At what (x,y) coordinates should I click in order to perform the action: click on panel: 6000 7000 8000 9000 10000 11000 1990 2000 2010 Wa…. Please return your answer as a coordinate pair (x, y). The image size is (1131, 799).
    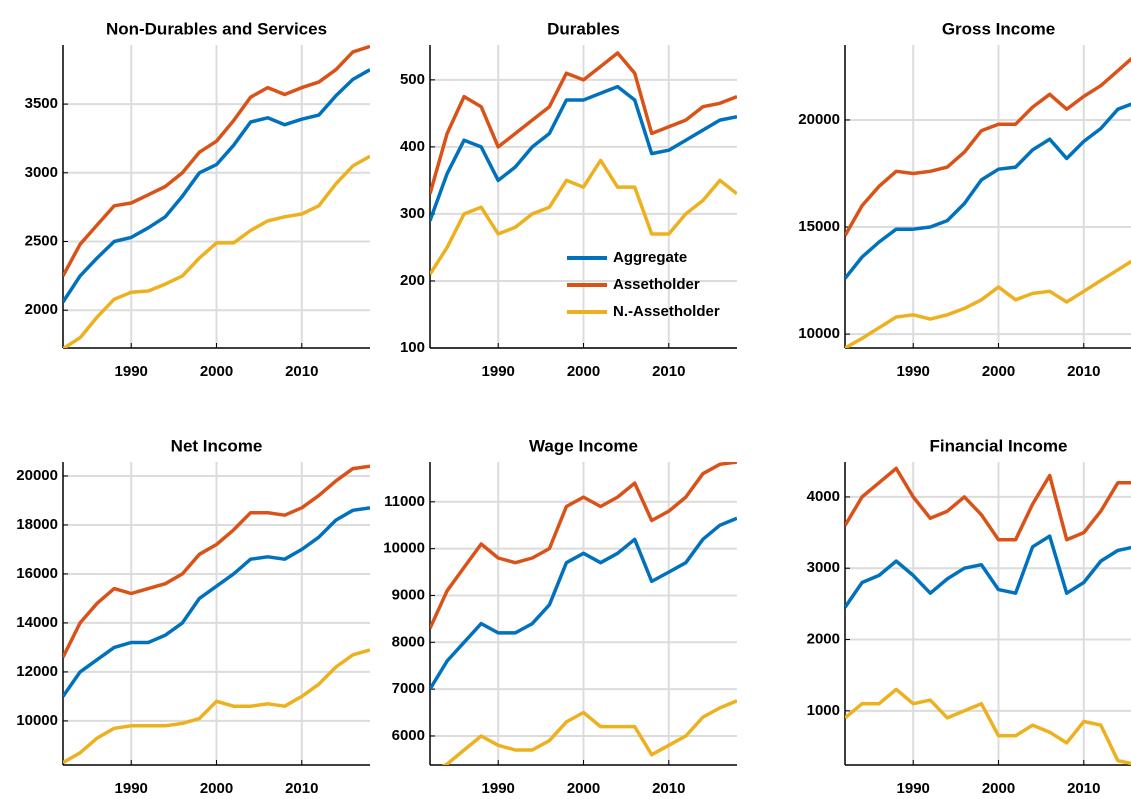
    Looking at the image, I should click on (560, 616).